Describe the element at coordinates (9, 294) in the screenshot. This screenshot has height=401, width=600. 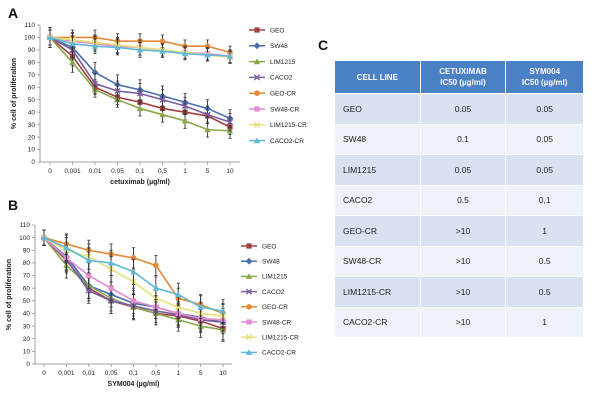
I see `y-axis-title: % cell of proliferation` at that location.